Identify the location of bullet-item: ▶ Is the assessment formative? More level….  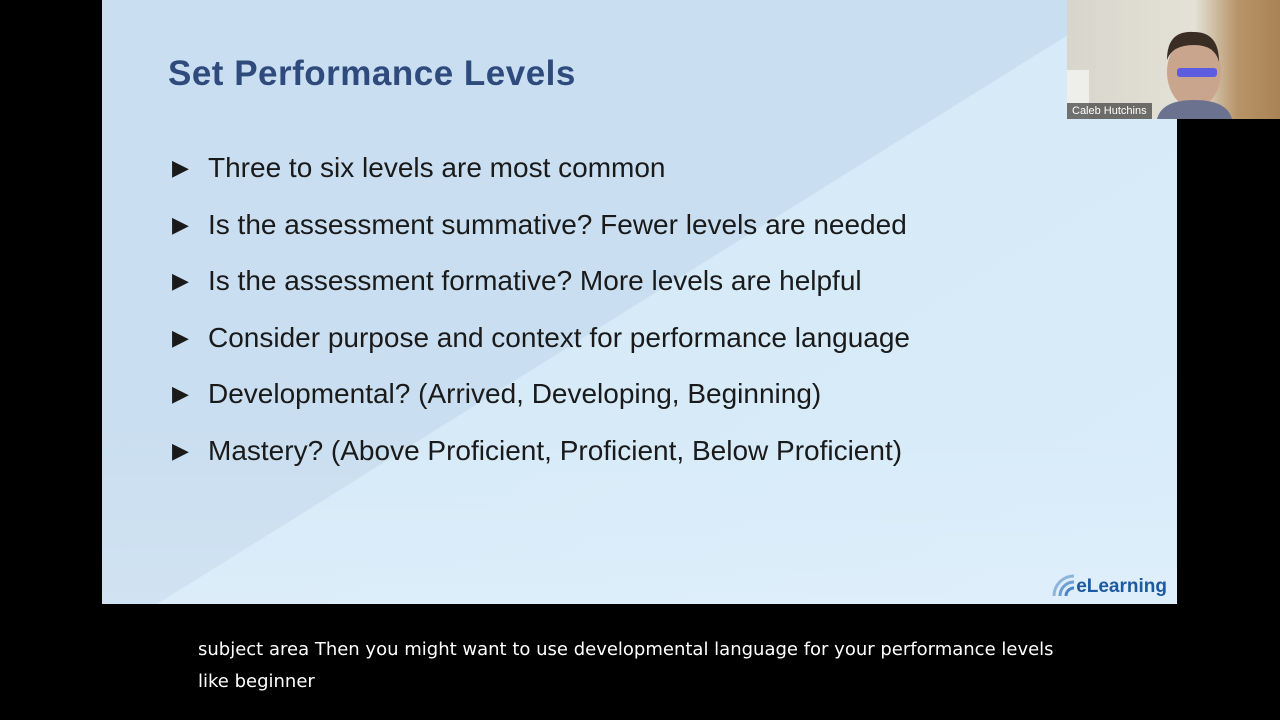
(541, 281).